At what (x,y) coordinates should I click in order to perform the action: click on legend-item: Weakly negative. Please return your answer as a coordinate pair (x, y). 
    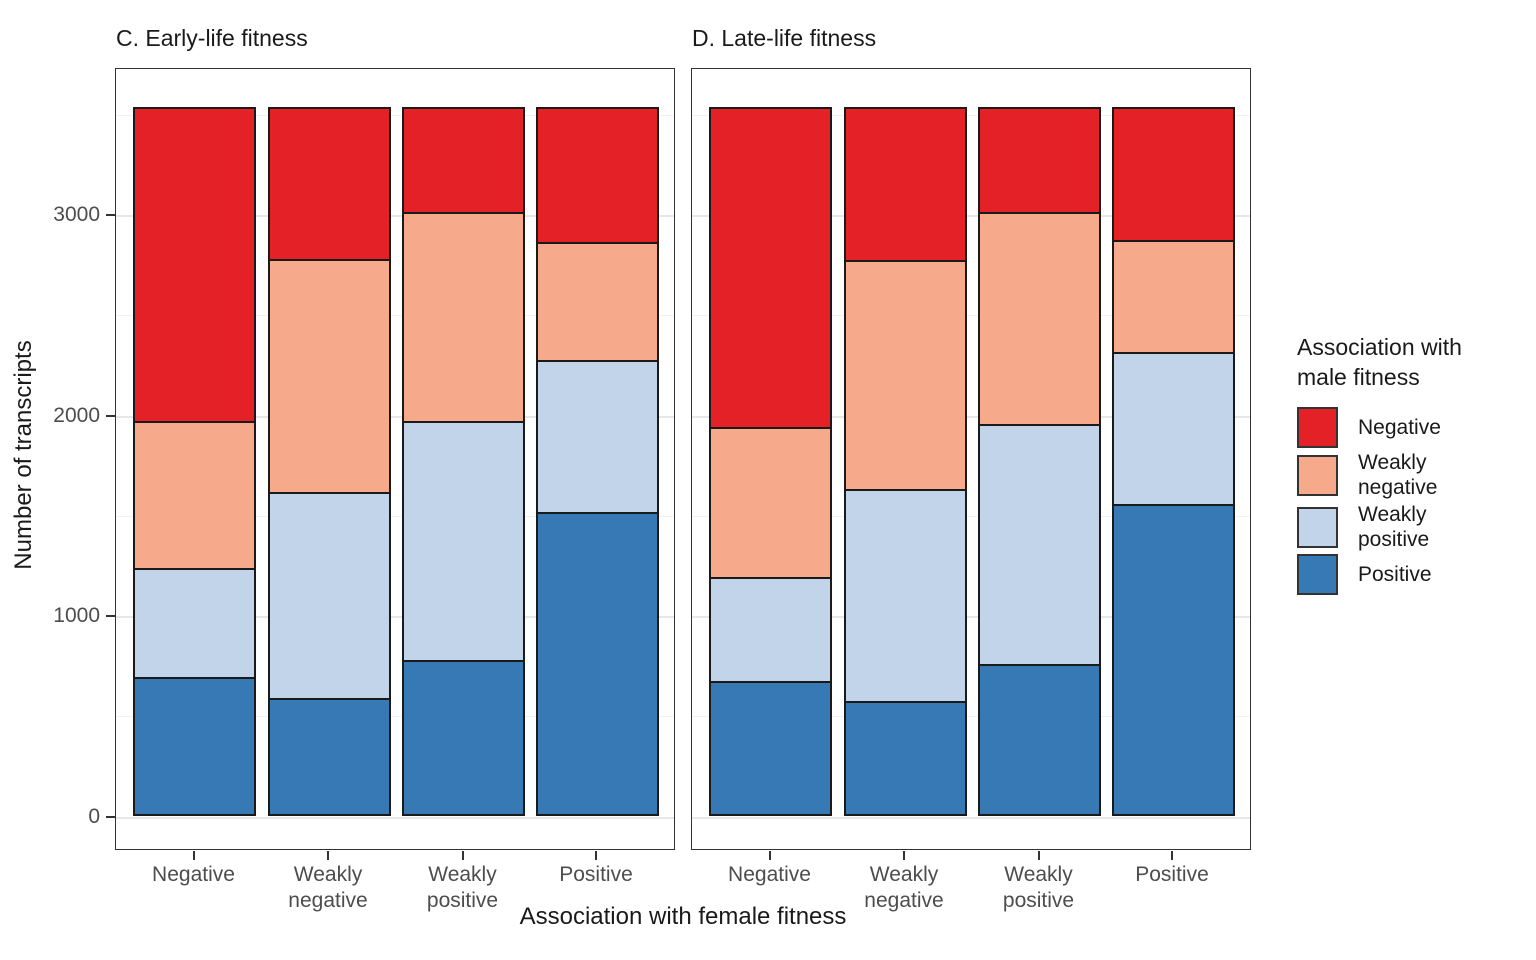
    Looking at the image, I should click on (1413, 475).